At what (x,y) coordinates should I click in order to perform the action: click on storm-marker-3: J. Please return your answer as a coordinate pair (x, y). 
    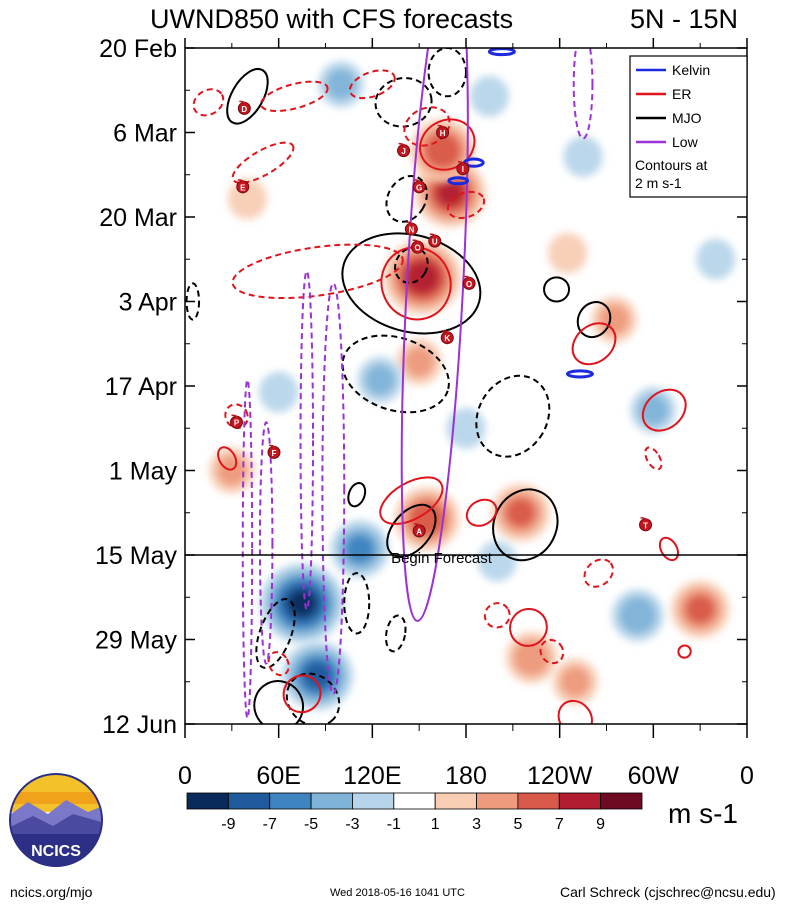
    Looking at the image, I should click on (404, 150).